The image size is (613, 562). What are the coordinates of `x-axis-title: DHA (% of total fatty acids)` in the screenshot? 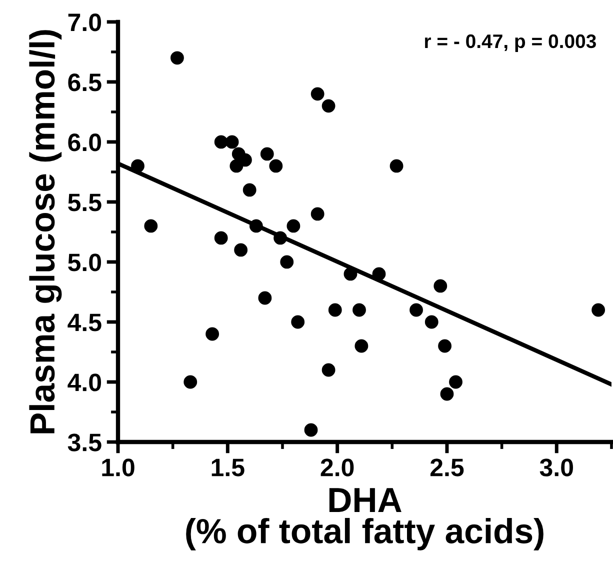 It's located at (365, 519).